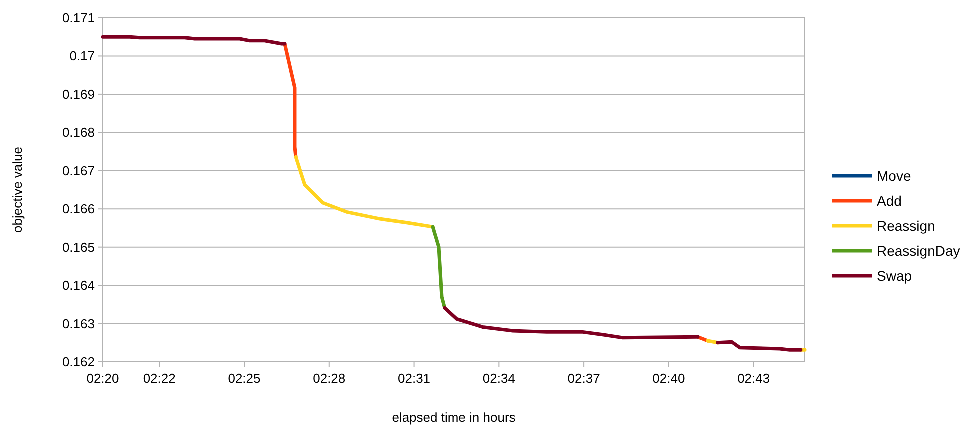 The image size is (980, 427). Describe the element at coordinates (906, 226) in the screenshot. I see `legend-label: Reassign` at that location.